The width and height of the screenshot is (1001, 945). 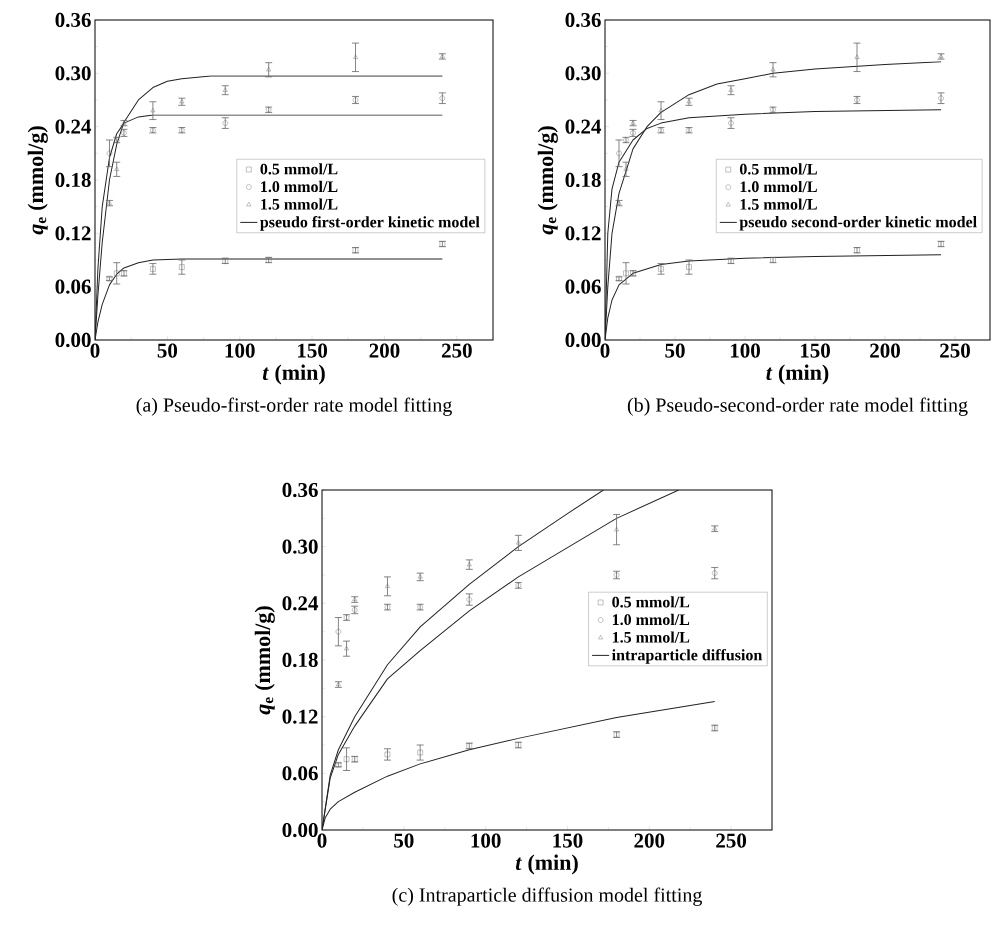 What do you see at coordinates (294, 406) in the screenshot?
I see `text: (a) Pseudo-first-order rate model fitting` at bounding box center [294, 406].